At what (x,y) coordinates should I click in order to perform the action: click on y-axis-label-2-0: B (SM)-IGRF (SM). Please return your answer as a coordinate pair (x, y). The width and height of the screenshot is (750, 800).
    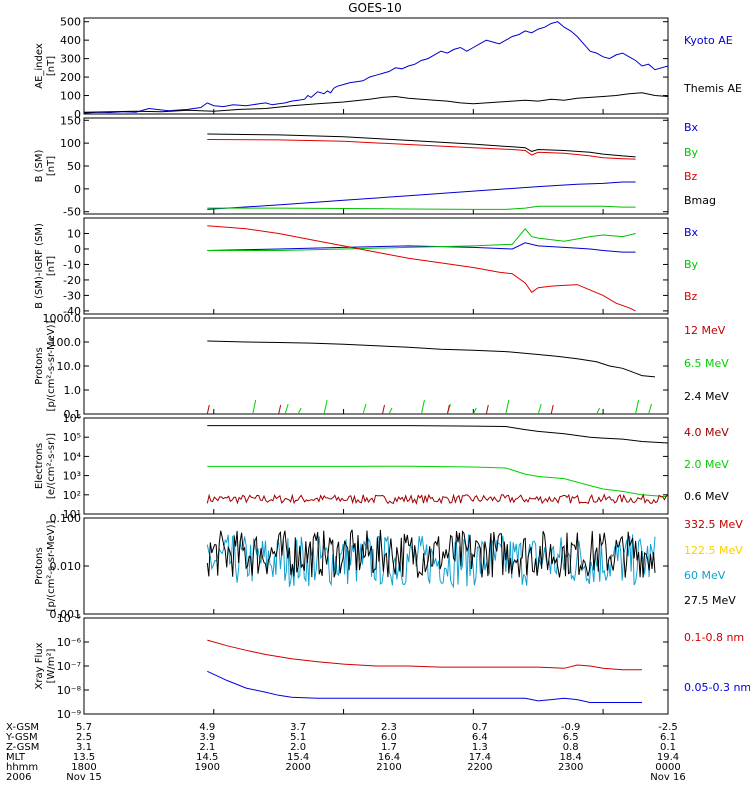
    Looking at the image, I should click on (39, 266).